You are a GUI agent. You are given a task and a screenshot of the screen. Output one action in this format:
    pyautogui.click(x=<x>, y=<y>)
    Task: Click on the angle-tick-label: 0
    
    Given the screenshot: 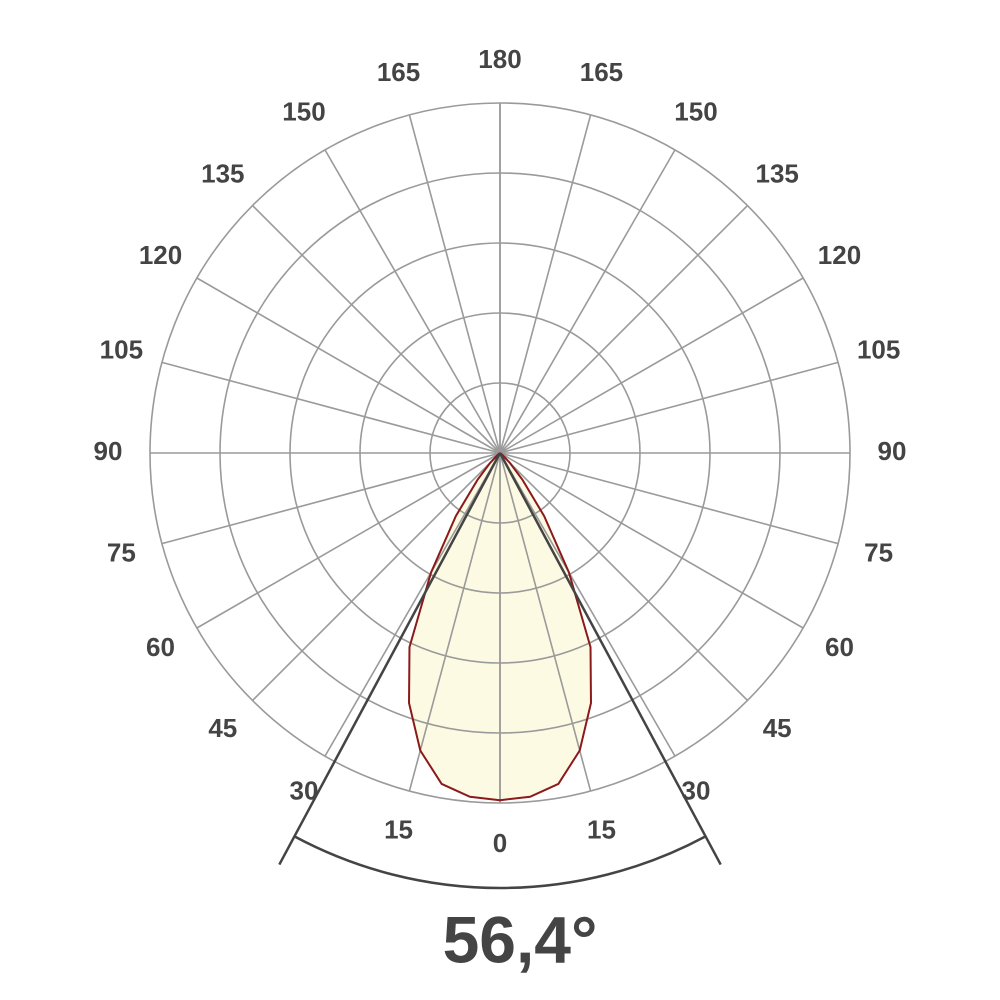 What is the action you would take?
    pyautogui.click(x=500, y=843)
    